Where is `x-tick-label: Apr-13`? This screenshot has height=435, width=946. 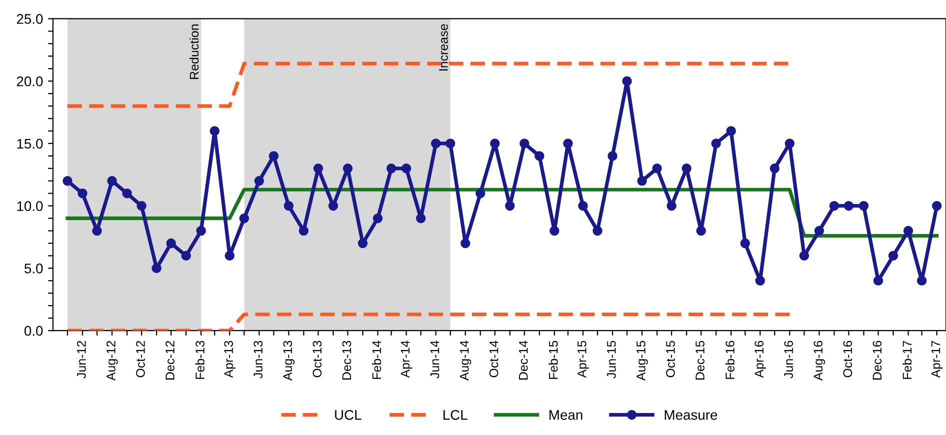 x-tick-label: Apr-13 is located at coordinates (230, 359).